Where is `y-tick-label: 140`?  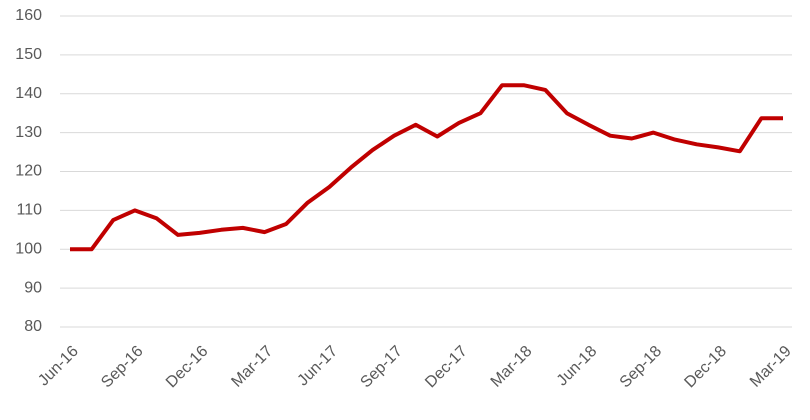
y-tick-label: 140 is located at coordinates (28, 93).